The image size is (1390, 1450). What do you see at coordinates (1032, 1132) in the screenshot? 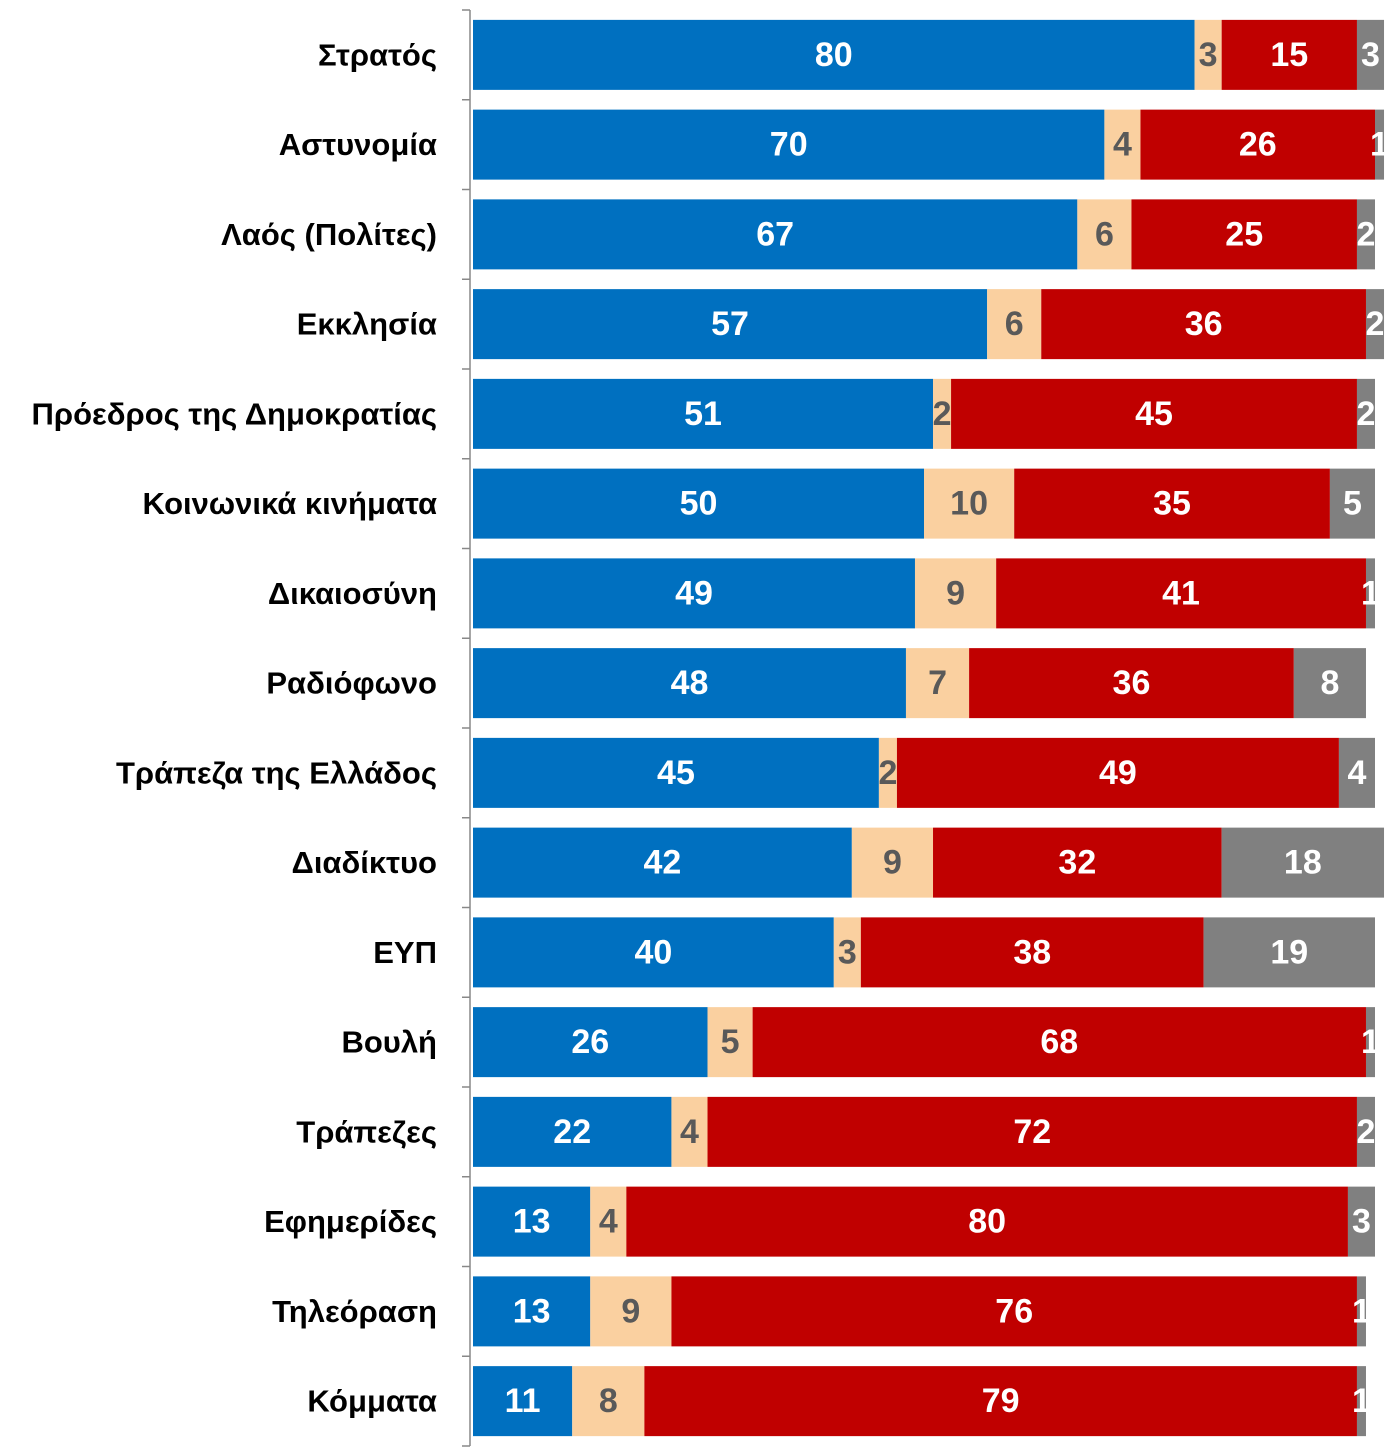
I see `data-label: 72` at bounding box center [1032, 1132].